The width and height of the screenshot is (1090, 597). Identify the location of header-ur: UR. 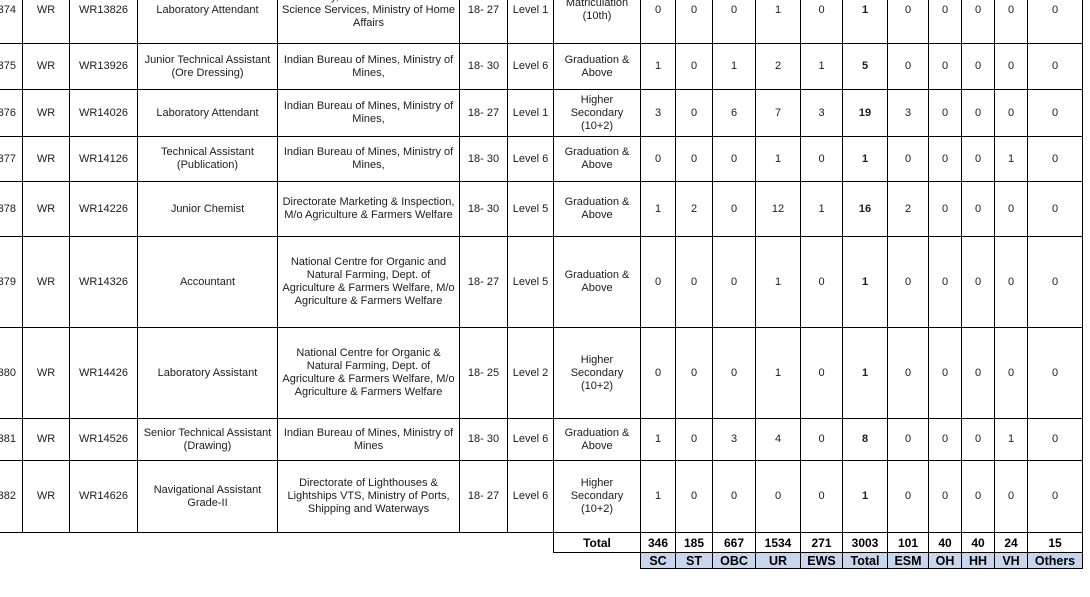
(778, 560).